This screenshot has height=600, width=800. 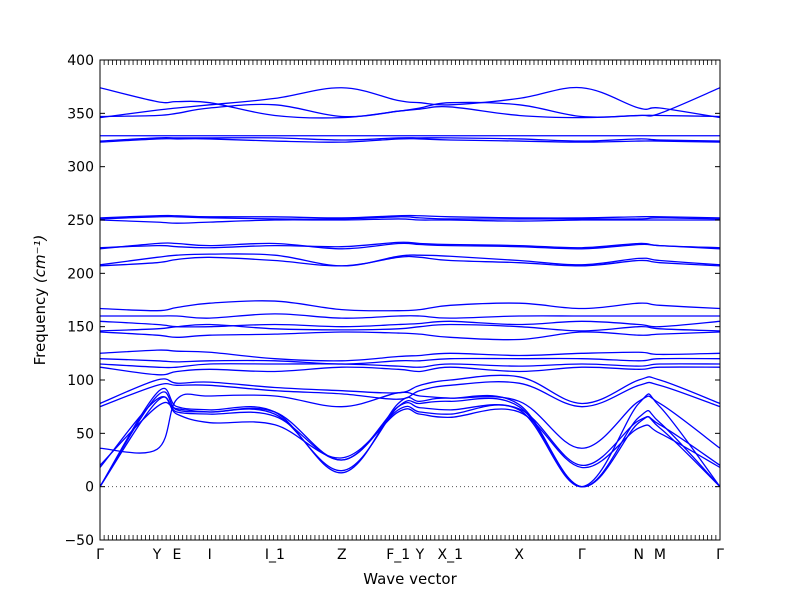 I want to click on y-axis-label-unit: (cm⁻¹), so click(x=40, y=259).